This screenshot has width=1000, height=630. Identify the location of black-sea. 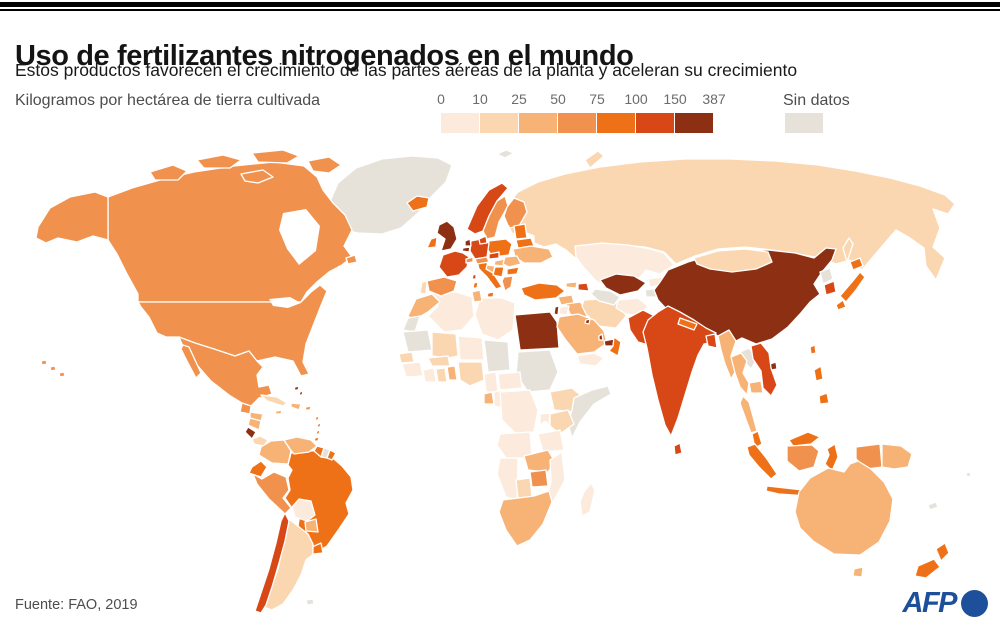
(537, 273).